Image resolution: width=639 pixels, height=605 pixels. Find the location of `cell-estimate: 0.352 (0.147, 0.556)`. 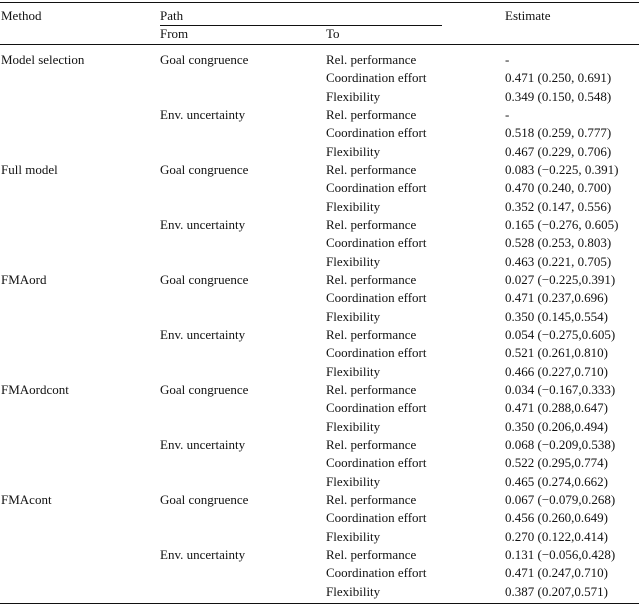

cell-estimate: 0.352 (0.147, 0.556) is located at coordinates (558, 206).